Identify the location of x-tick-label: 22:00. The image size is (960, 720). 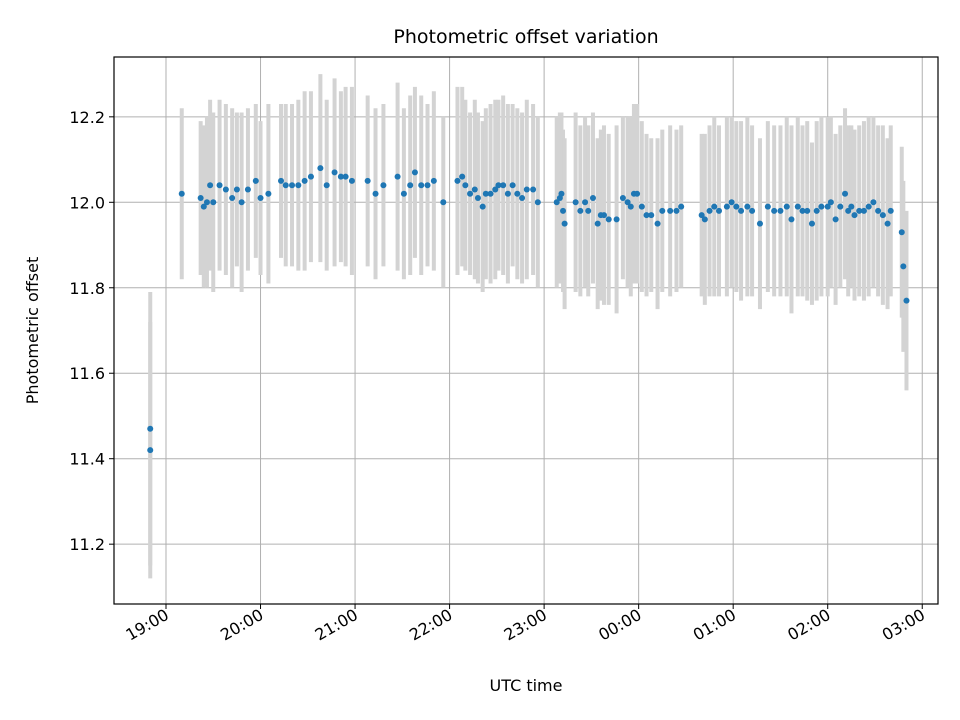
(430, 625).